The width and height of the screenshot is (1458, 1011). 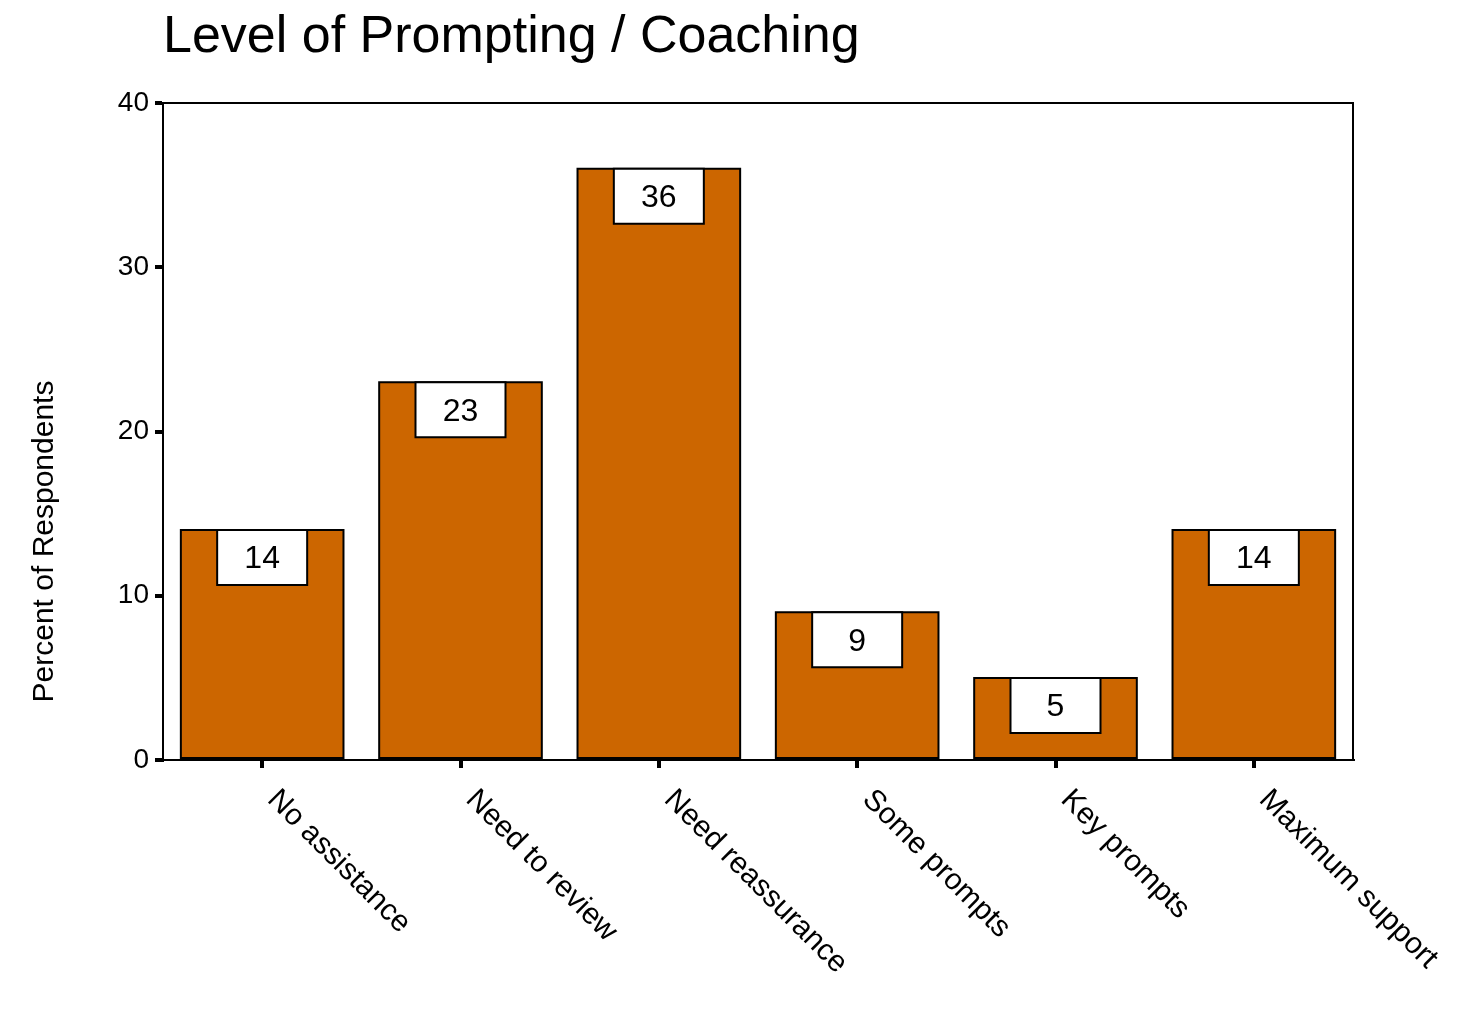 What do you see at coordinates (133, 101) in the screenshot?
I see `y-tick-label: 40` at bounding box center [133, 101].